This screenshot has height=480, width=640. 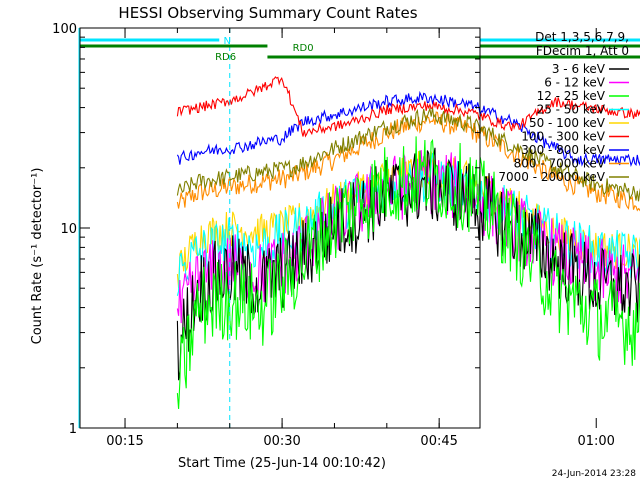 What do you see at coordinates (579, 69) in the screenshot?
I see `legend-entry-label: 3 - 6 keV` at bounding box center [579, 69].